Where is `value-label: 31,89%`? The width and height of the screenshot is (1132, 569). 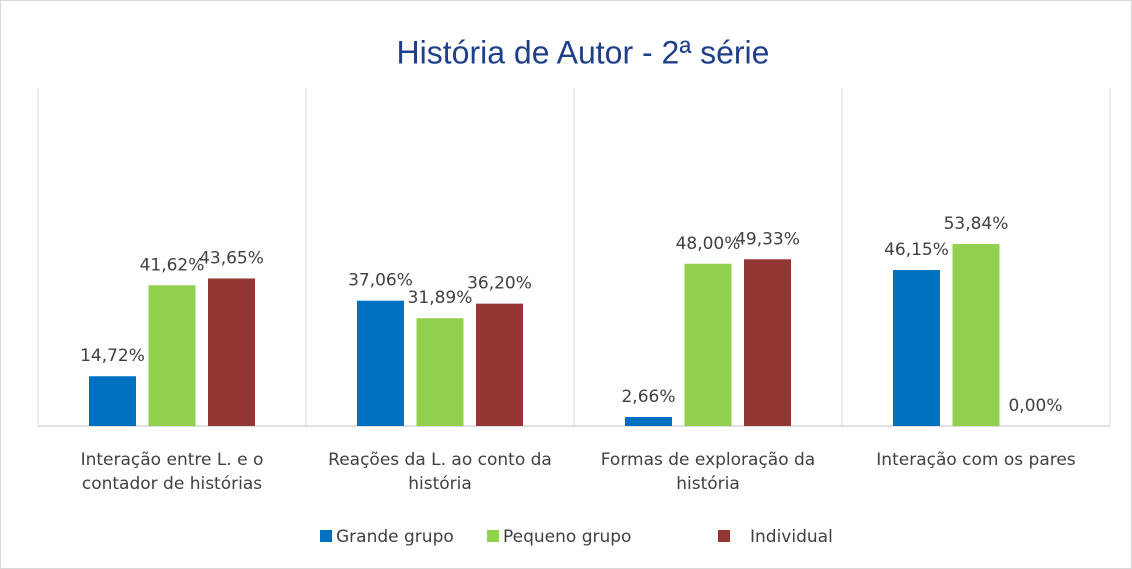 value-label: 31,89% is located at coordinates (440, 298).